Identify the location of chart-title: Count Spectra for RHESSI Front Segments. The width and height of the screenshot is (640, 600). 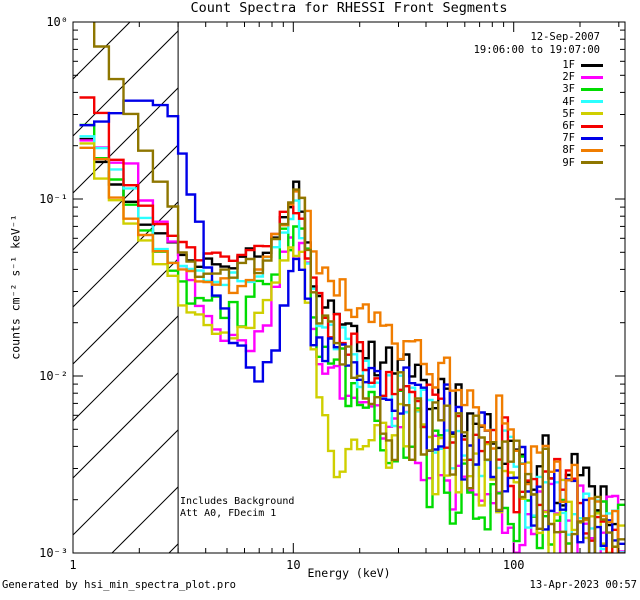
(349, 8).